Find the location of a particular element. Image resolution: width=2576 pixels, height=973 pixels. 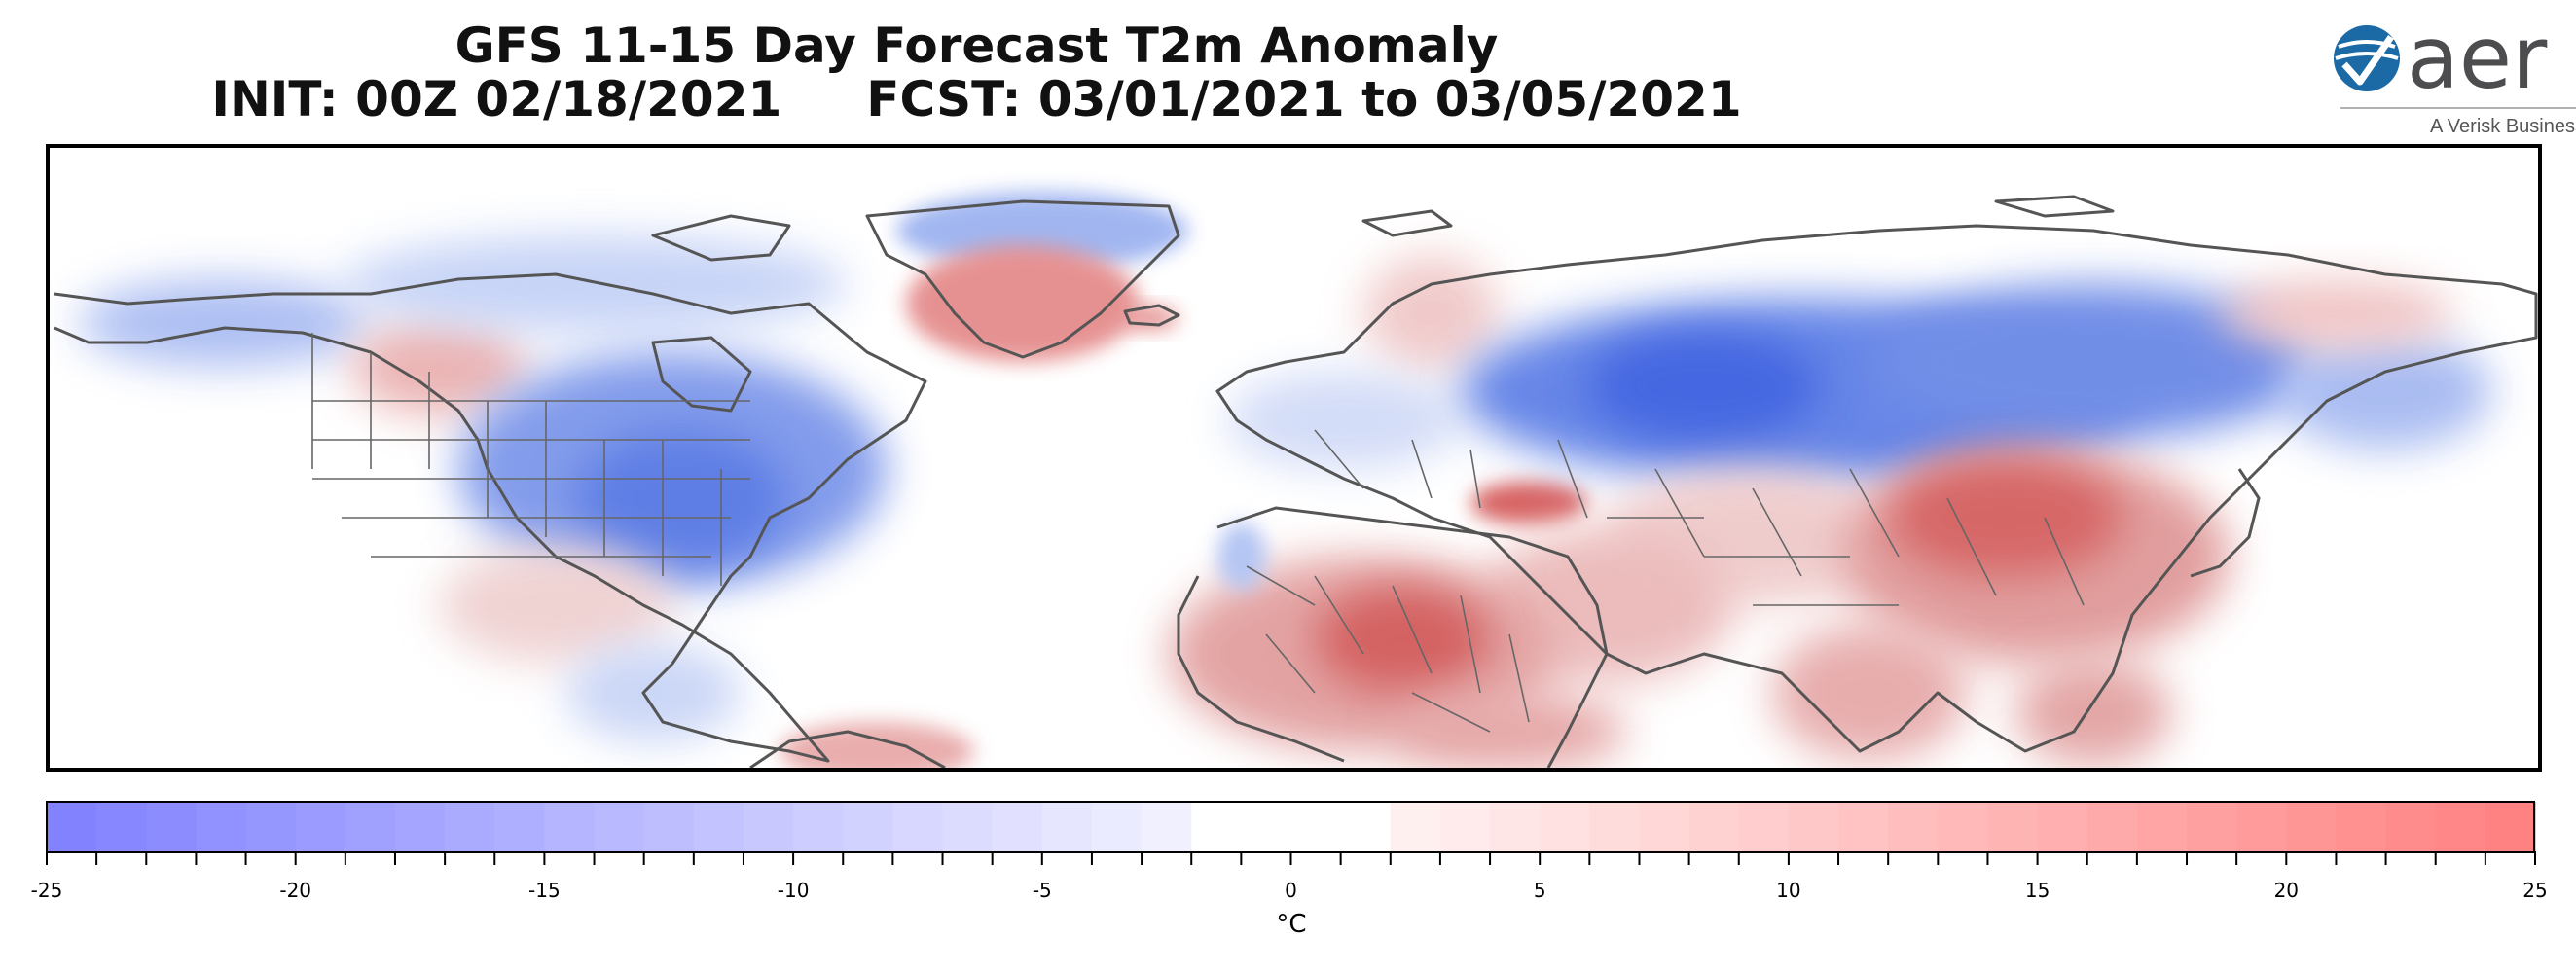

colorbar-tick-label: 15 is located at coordinates (2037, 890).